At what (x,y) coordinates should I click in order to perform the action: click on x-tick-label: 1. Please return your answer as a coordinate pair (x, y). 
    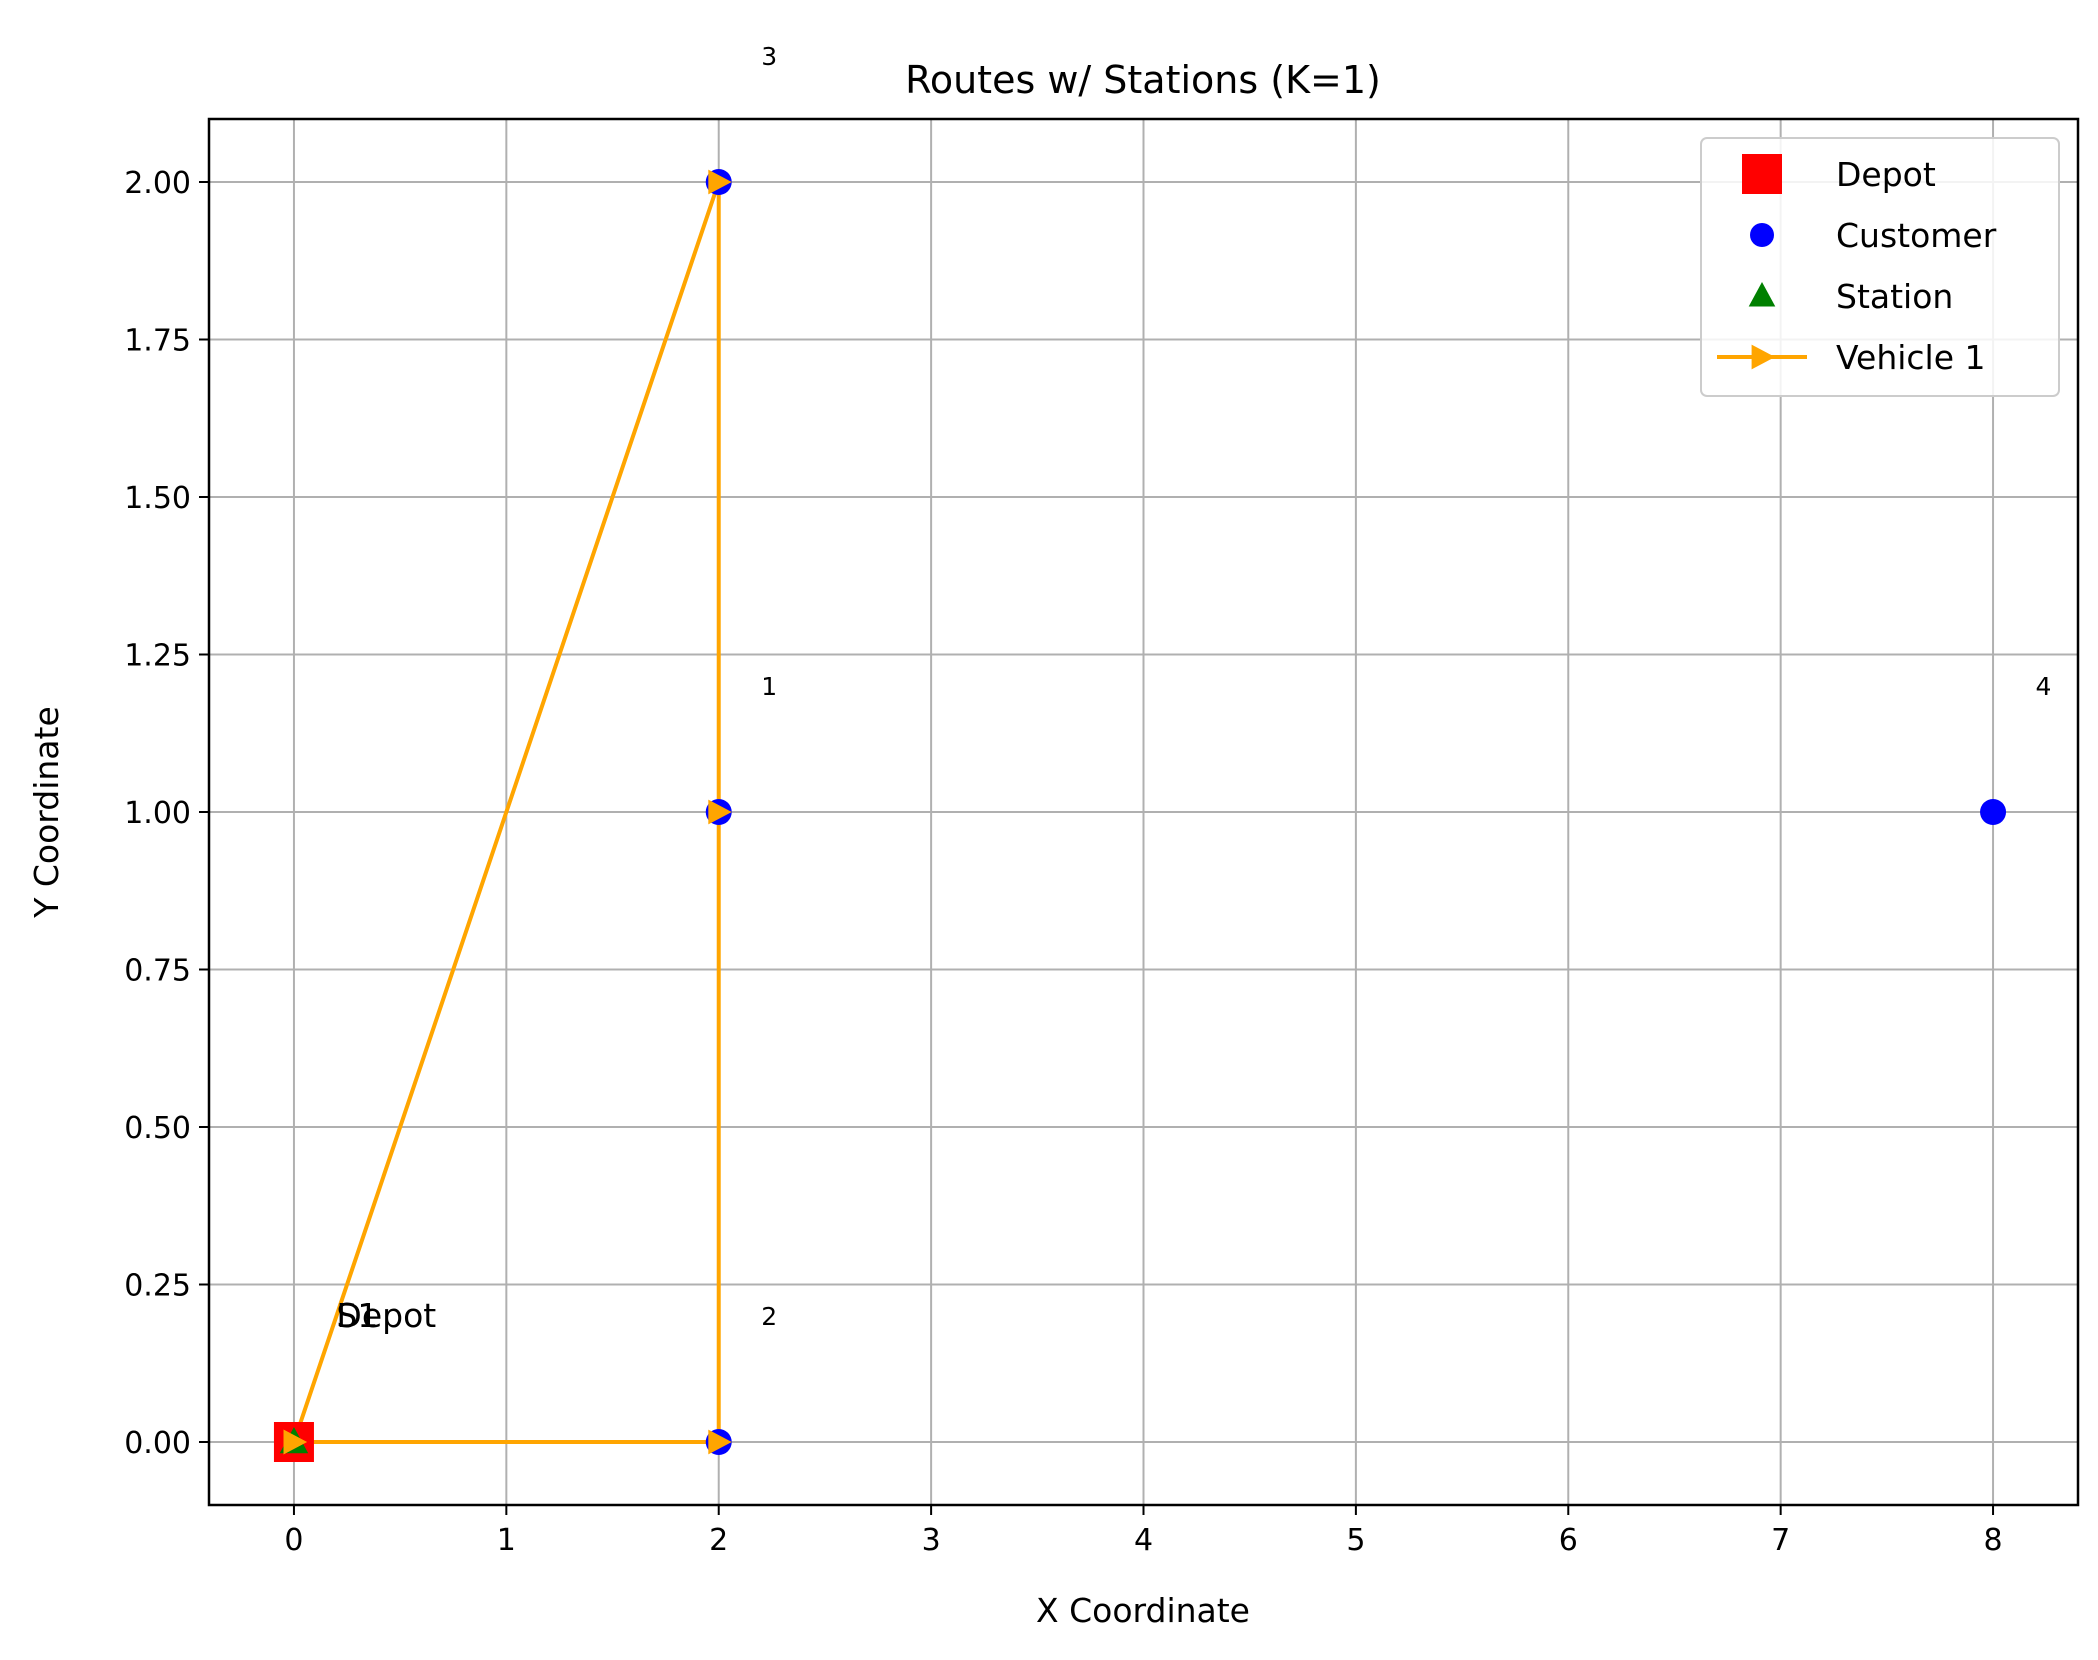
    Looking at the image, I should click on (506, 1540).